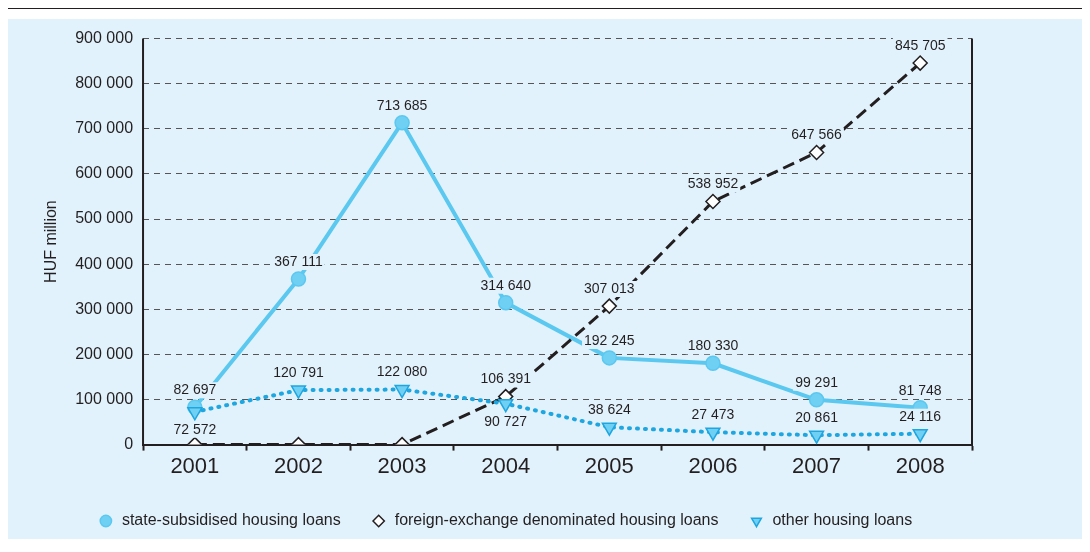  What do you see at coordinates (713, 345) in the screenshot?
I see `data-label: 180 330` at bounding box center [713, 345].